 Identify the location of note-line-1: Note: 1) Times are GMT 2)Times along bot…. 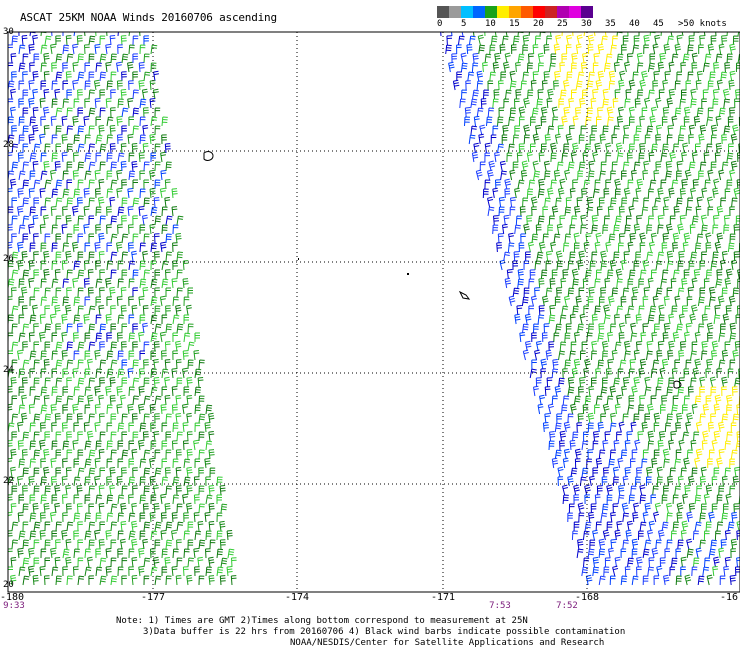
(322, 621).